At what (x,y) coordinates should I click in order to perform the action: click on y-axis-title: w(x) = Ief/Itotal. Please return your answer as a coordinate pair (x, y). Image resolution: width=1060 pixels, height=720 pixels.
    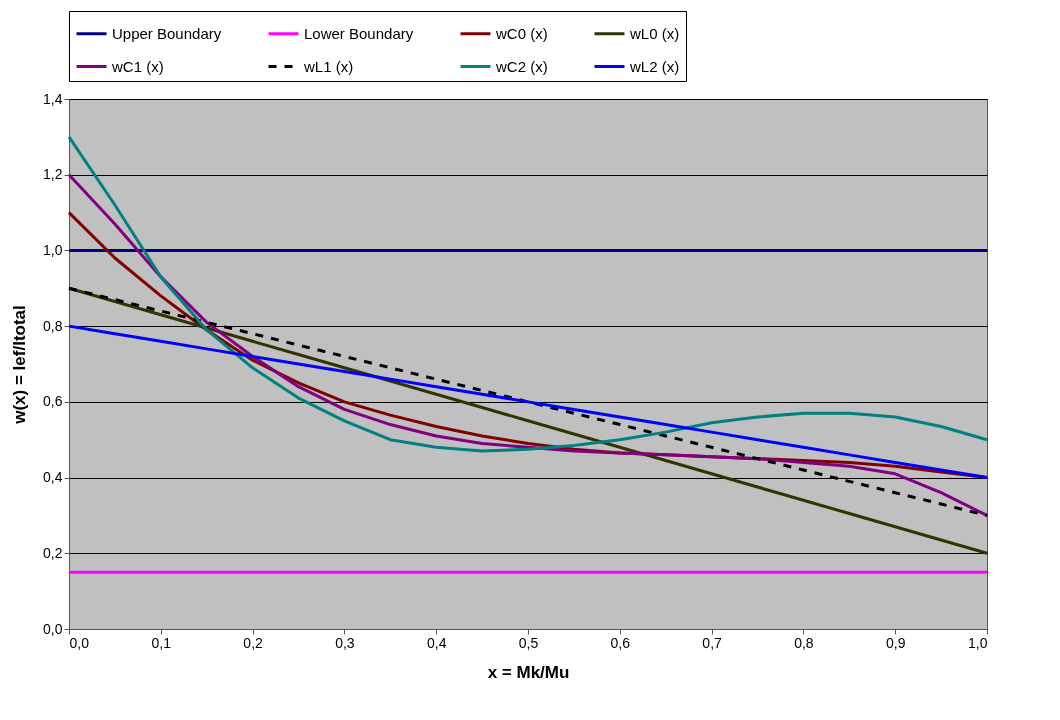
    Looking at the image, I should click on (20, 365).